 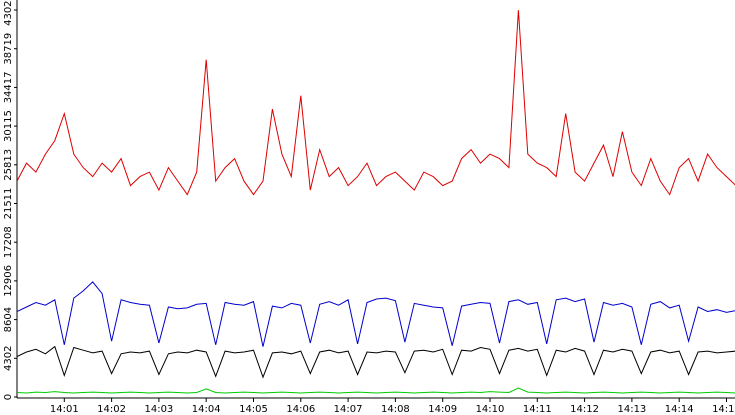 What do you see at coordinates (64, 409) in the screenshot?
I see `x-tick-label: 14:01` at bounding box center [64, 409].